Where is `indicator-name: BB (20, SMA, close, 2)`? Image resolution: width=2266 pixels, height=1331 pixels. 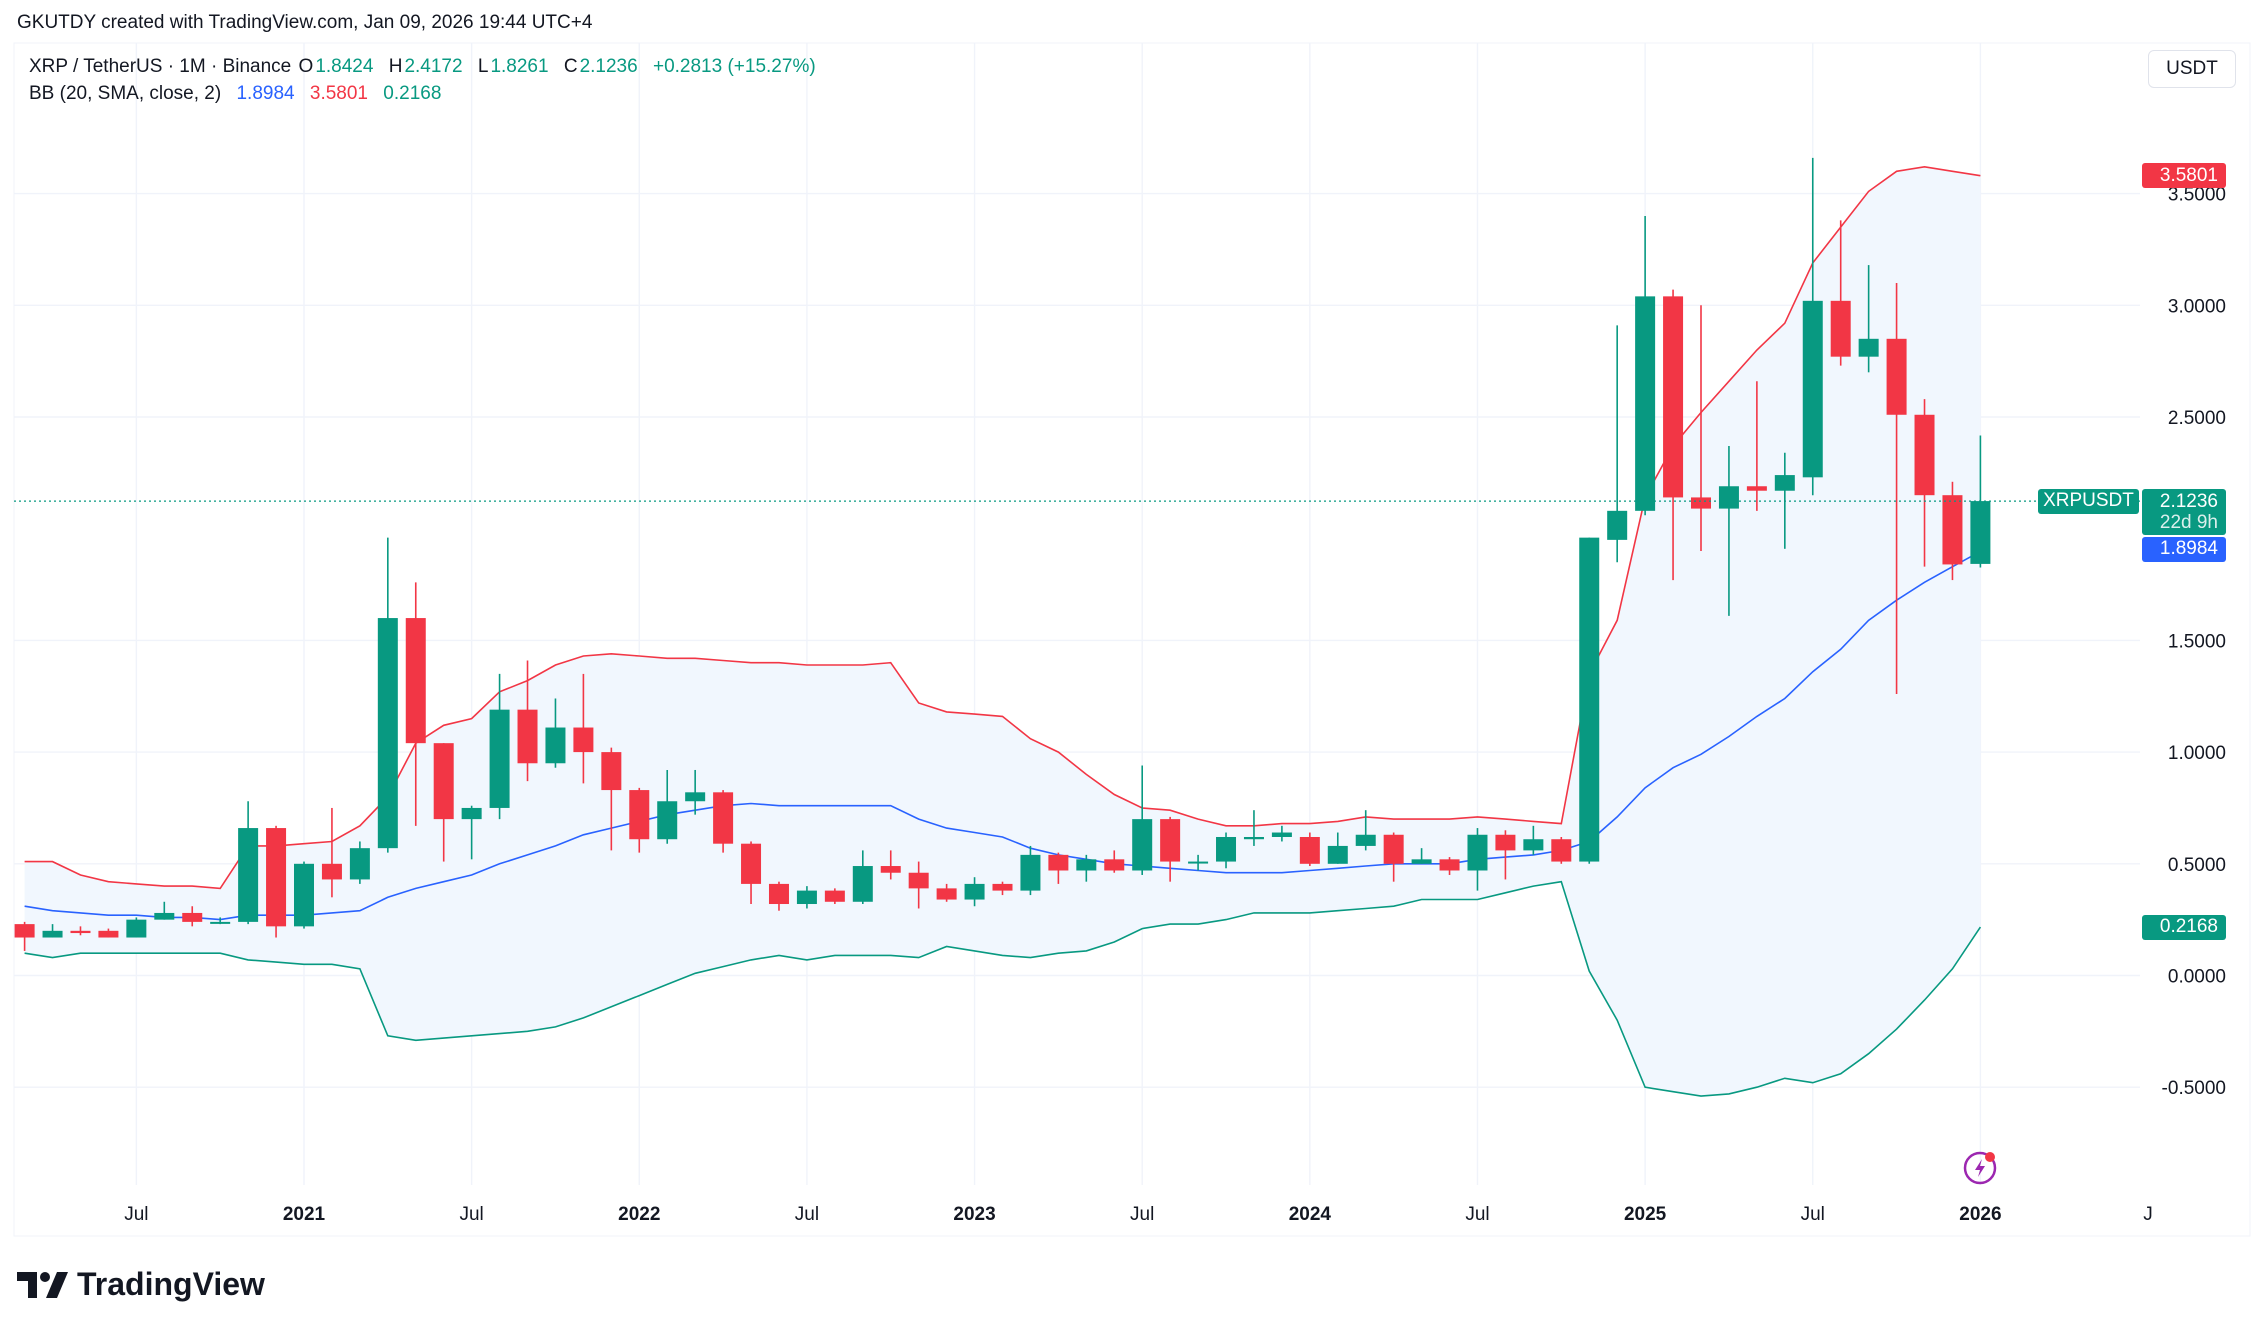 indicator-name: BB (20, SMA, close, 2) is located at coordinates (125, 93).